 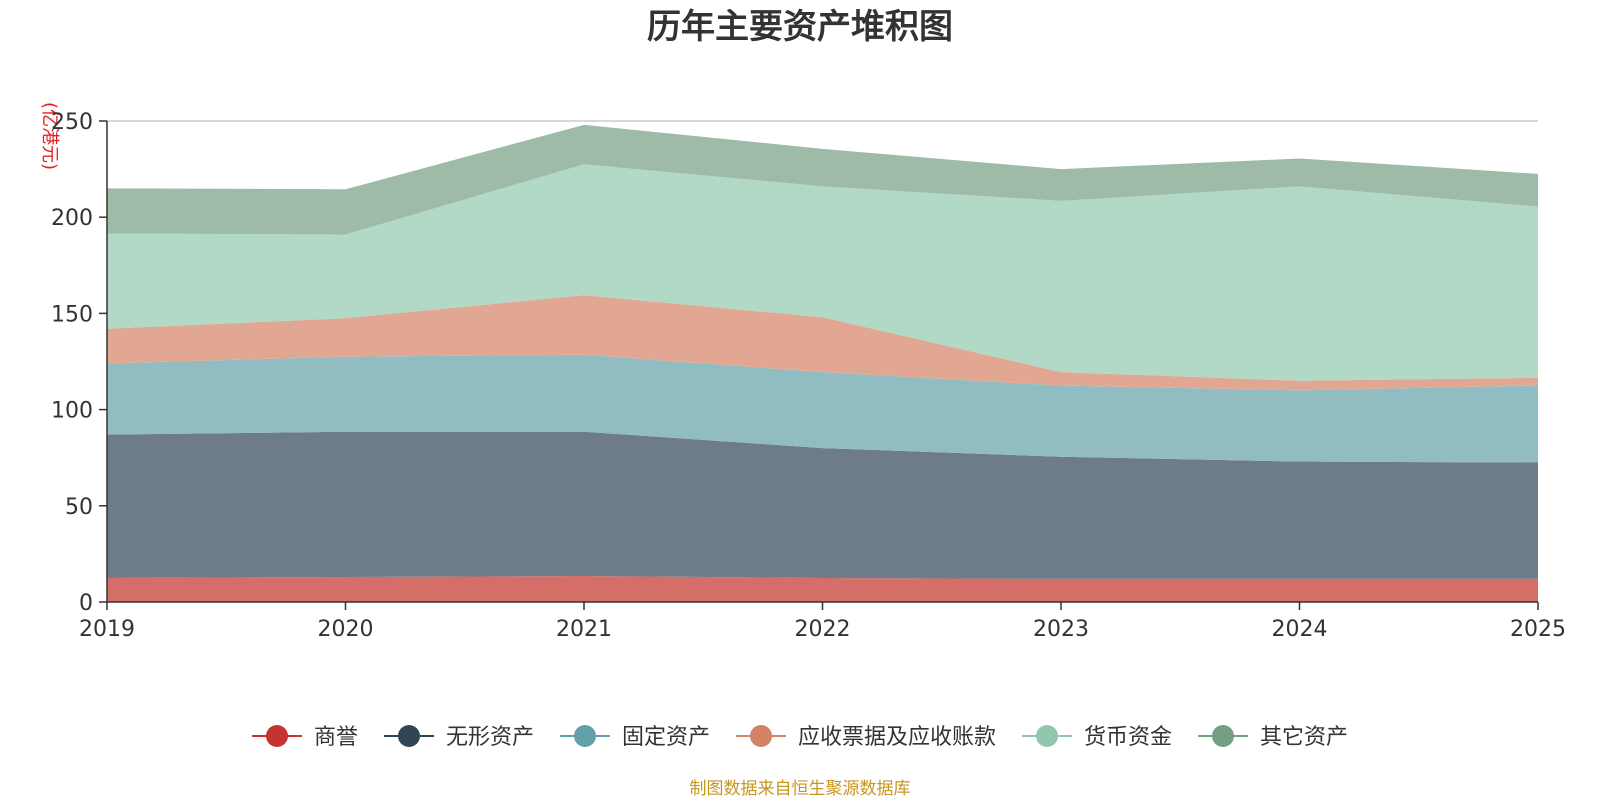 I want to click on x-tick-label: 2023, so click(x=1061, y=629).